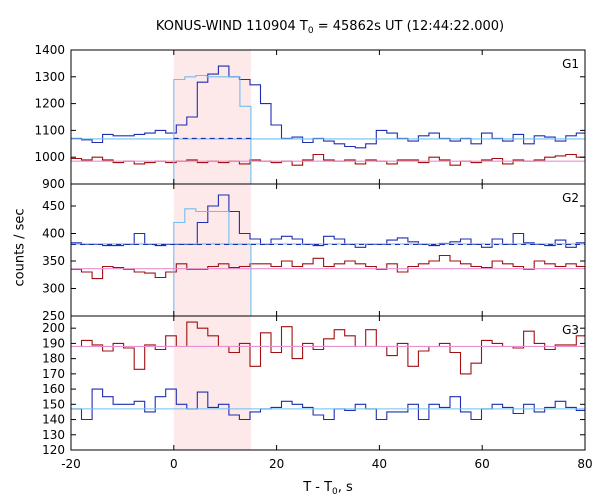  What do you see at coordinates (53, 316) in the screenshot?
I see `y-tick-label: 250` at bounding box center [53, 316].